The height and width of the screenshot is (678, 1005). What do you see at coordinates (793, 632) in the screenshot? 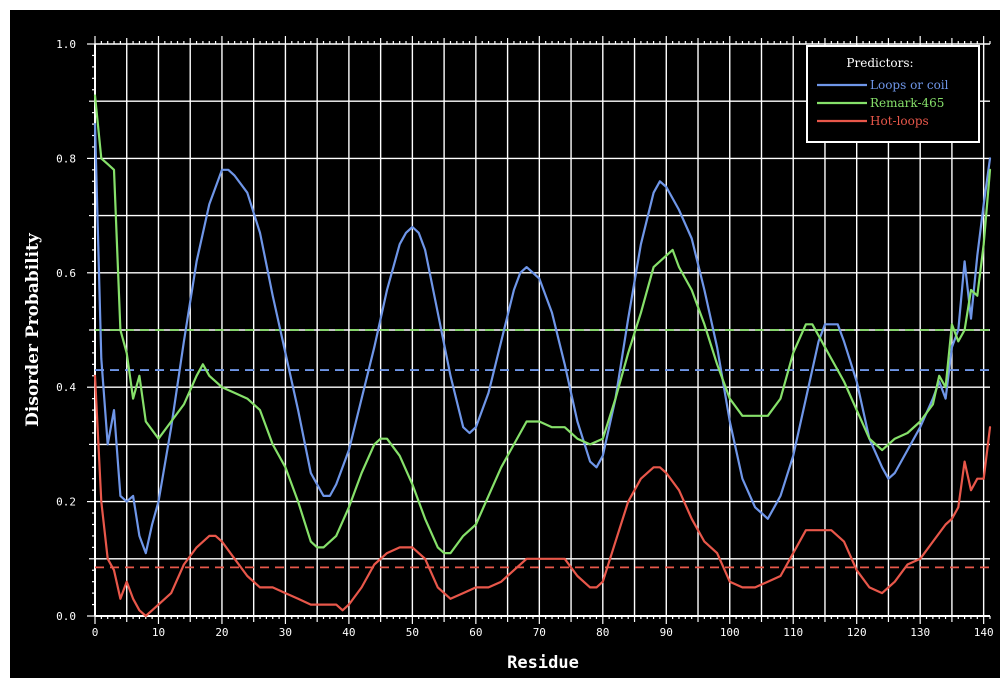
I see `x-tick-label: 110` at bounding box center [793, 632].